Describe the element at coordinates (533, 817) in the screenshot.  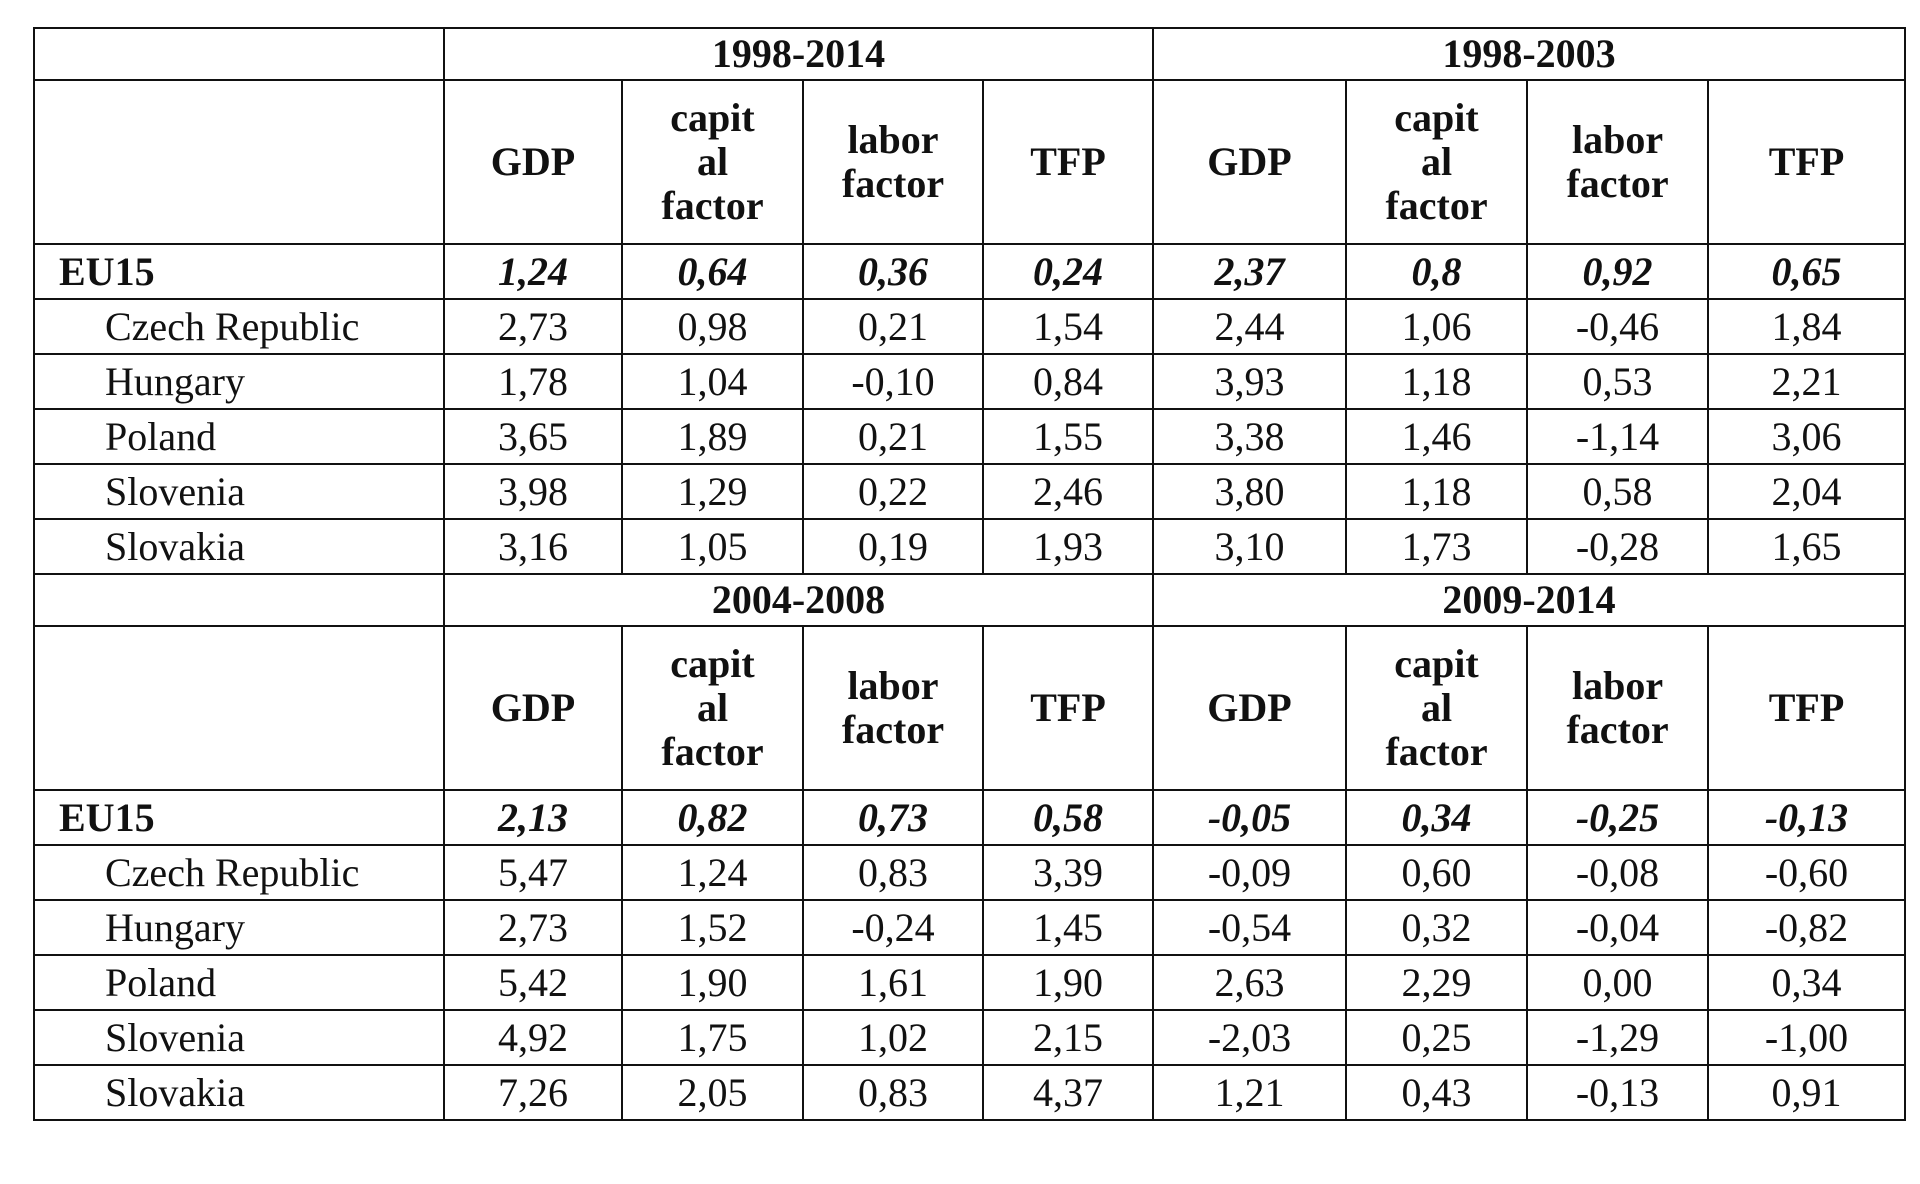
I see `value-cell: 2,13` at that location.